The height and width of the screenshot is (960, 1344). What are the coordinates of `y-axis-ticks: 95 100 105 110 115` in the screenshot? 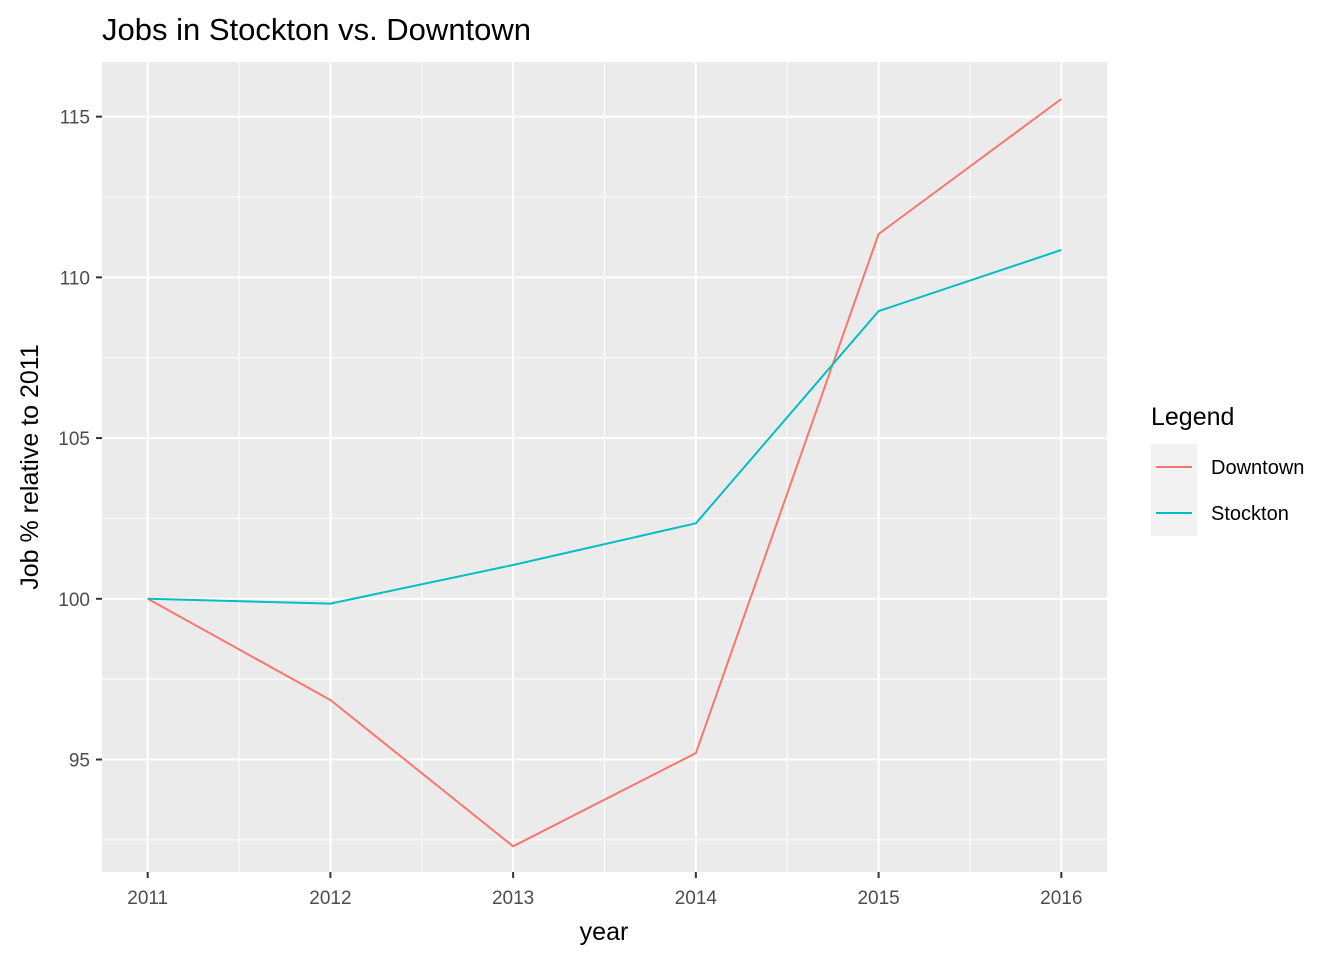 It's located at (80, 440).